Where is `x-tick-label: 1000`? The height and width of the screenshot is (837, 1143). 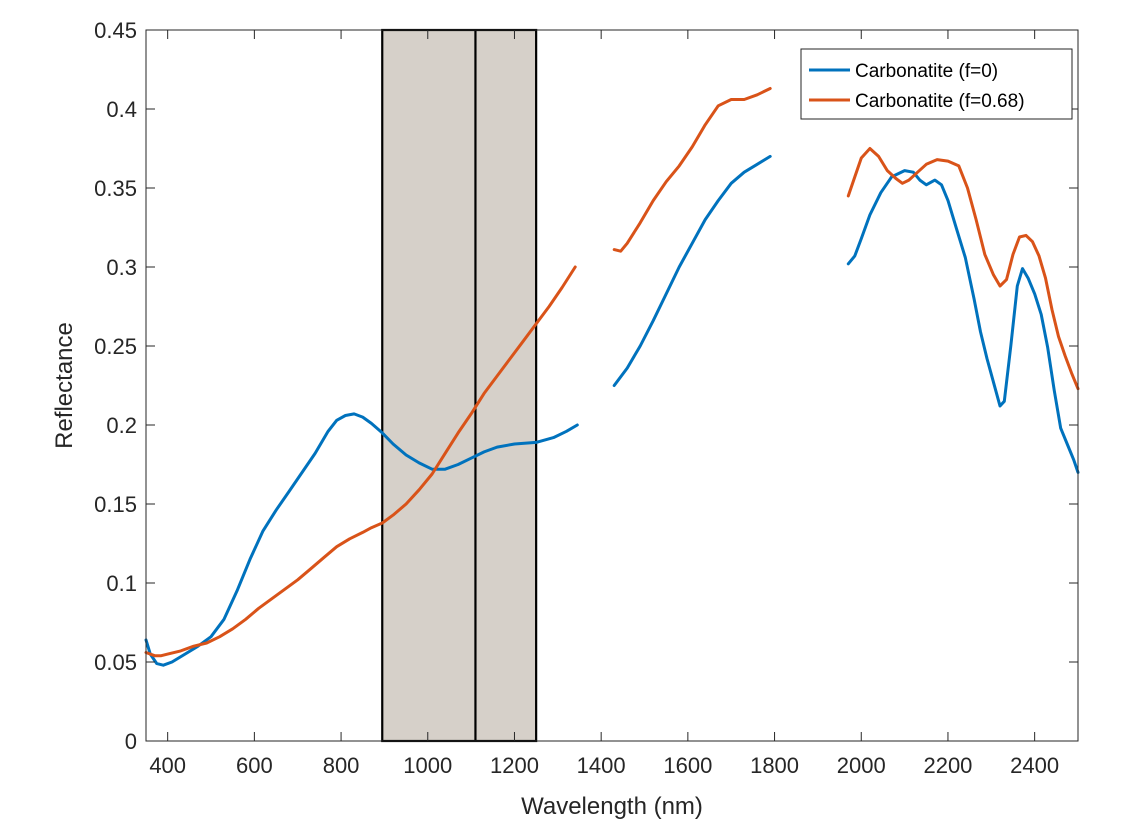
x-tick-label: 1000 is located at coordinates (427, 765).